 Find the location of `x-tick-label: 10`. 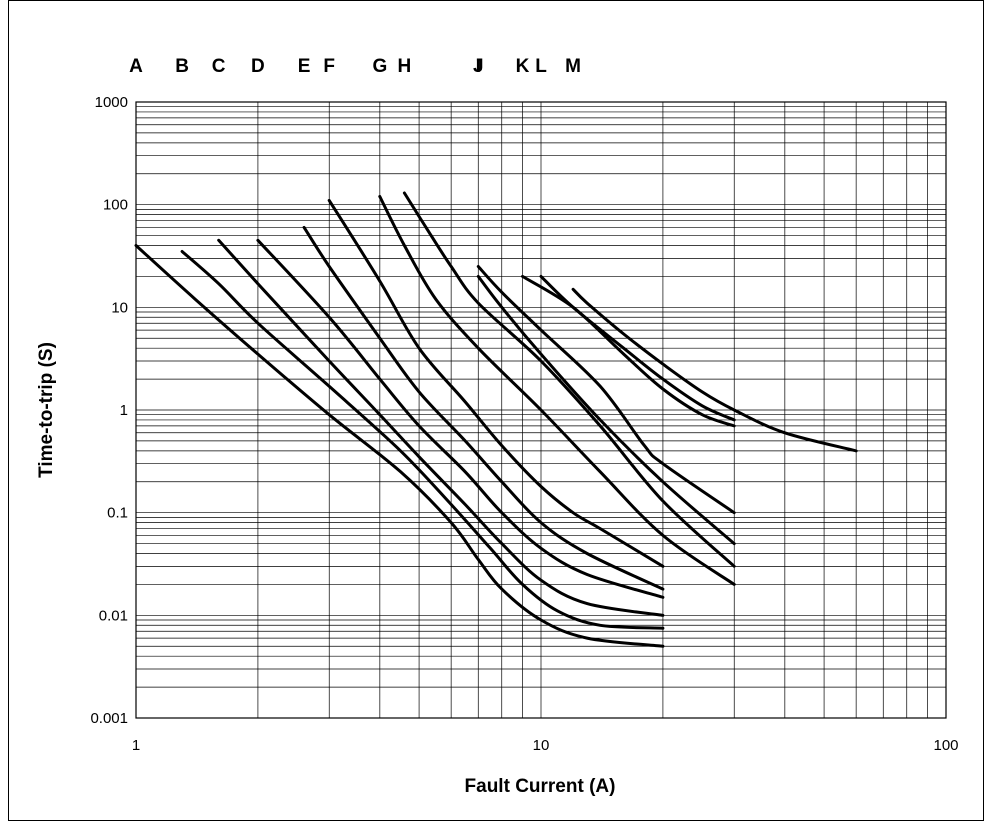

x-tick-label: 10 is located at coordinates (541, 745).